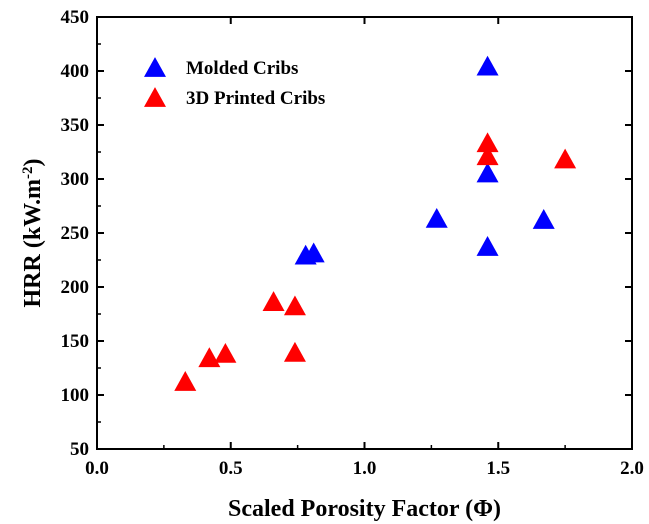 This screenshot has width=649, height=524. Describe the element at coordinates (75, 71) in the screenshot. I see `y-tick-label: 400` at that location.